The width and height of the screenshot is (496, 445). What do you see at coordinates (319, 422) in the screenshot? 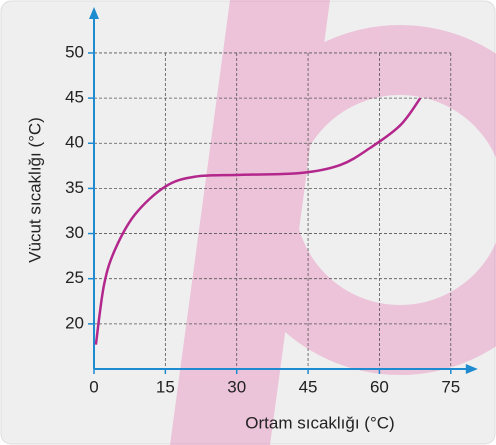
I see `x-axis-label: Ortam sıcaklığı (°C)` at bounding box center [319, 422].